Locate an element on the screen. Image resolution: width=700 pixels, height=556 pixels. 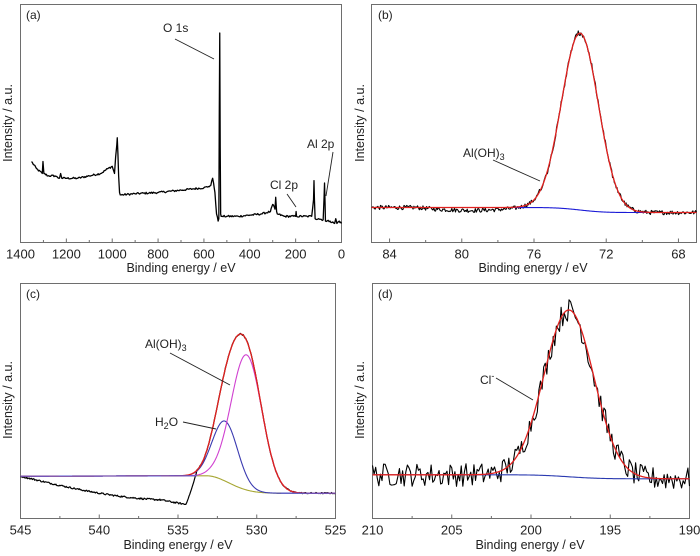
x-tick-label: 0 is located at coordinates (341, 254).